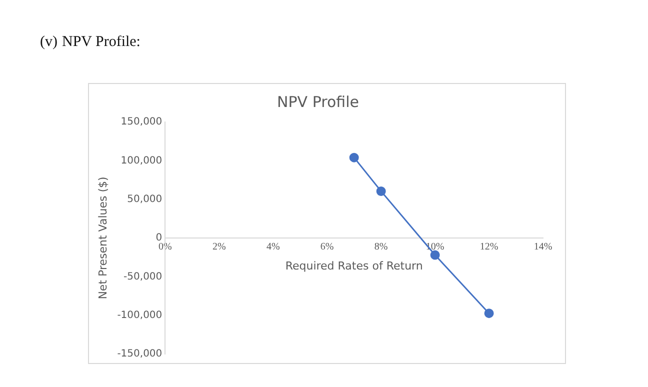  I want to click on y-tick-label: 0, so click(159, 238).